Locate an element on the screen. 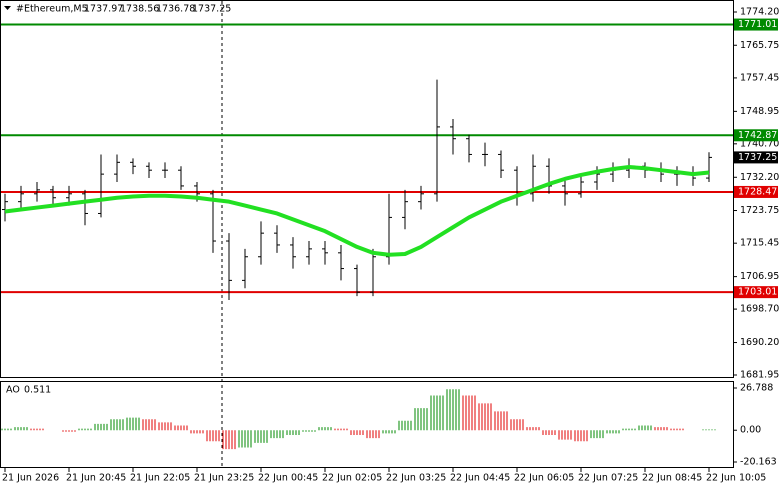 Image resolution: width=781 pixels, height=489 pixels. y-tick-label: 1774.20 is located at coordinates (759, 12).